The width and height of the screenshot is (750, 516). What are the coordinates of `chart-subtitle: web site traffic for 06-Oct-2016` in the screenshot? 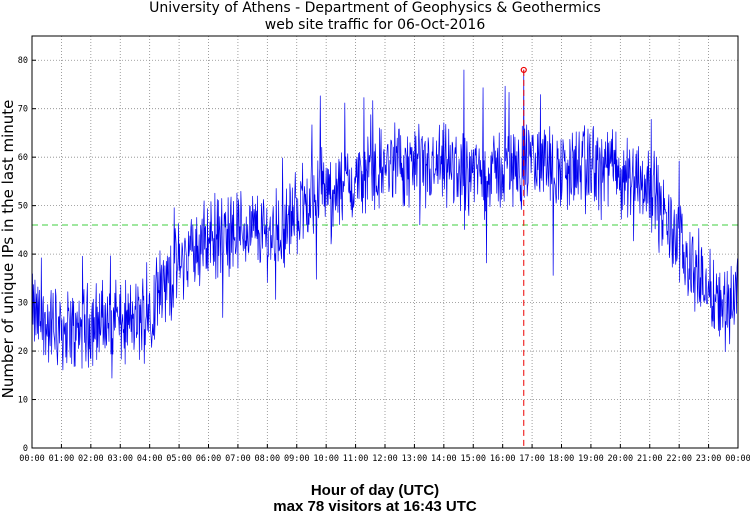 It's located at (375, 25).